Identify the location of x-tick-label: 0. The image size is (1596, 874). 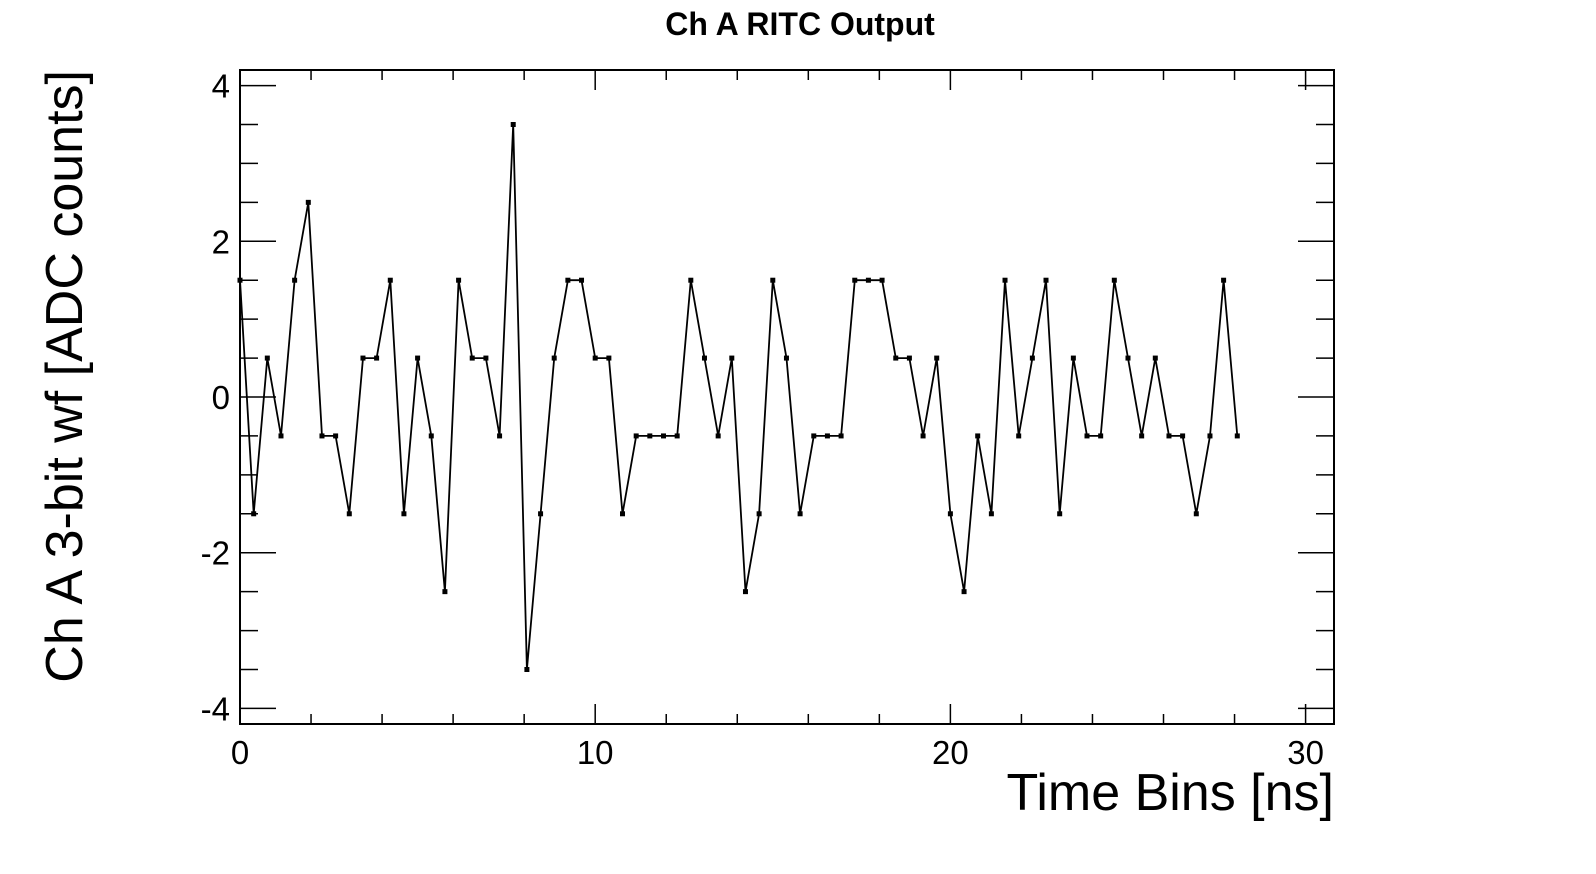
(240, 752).